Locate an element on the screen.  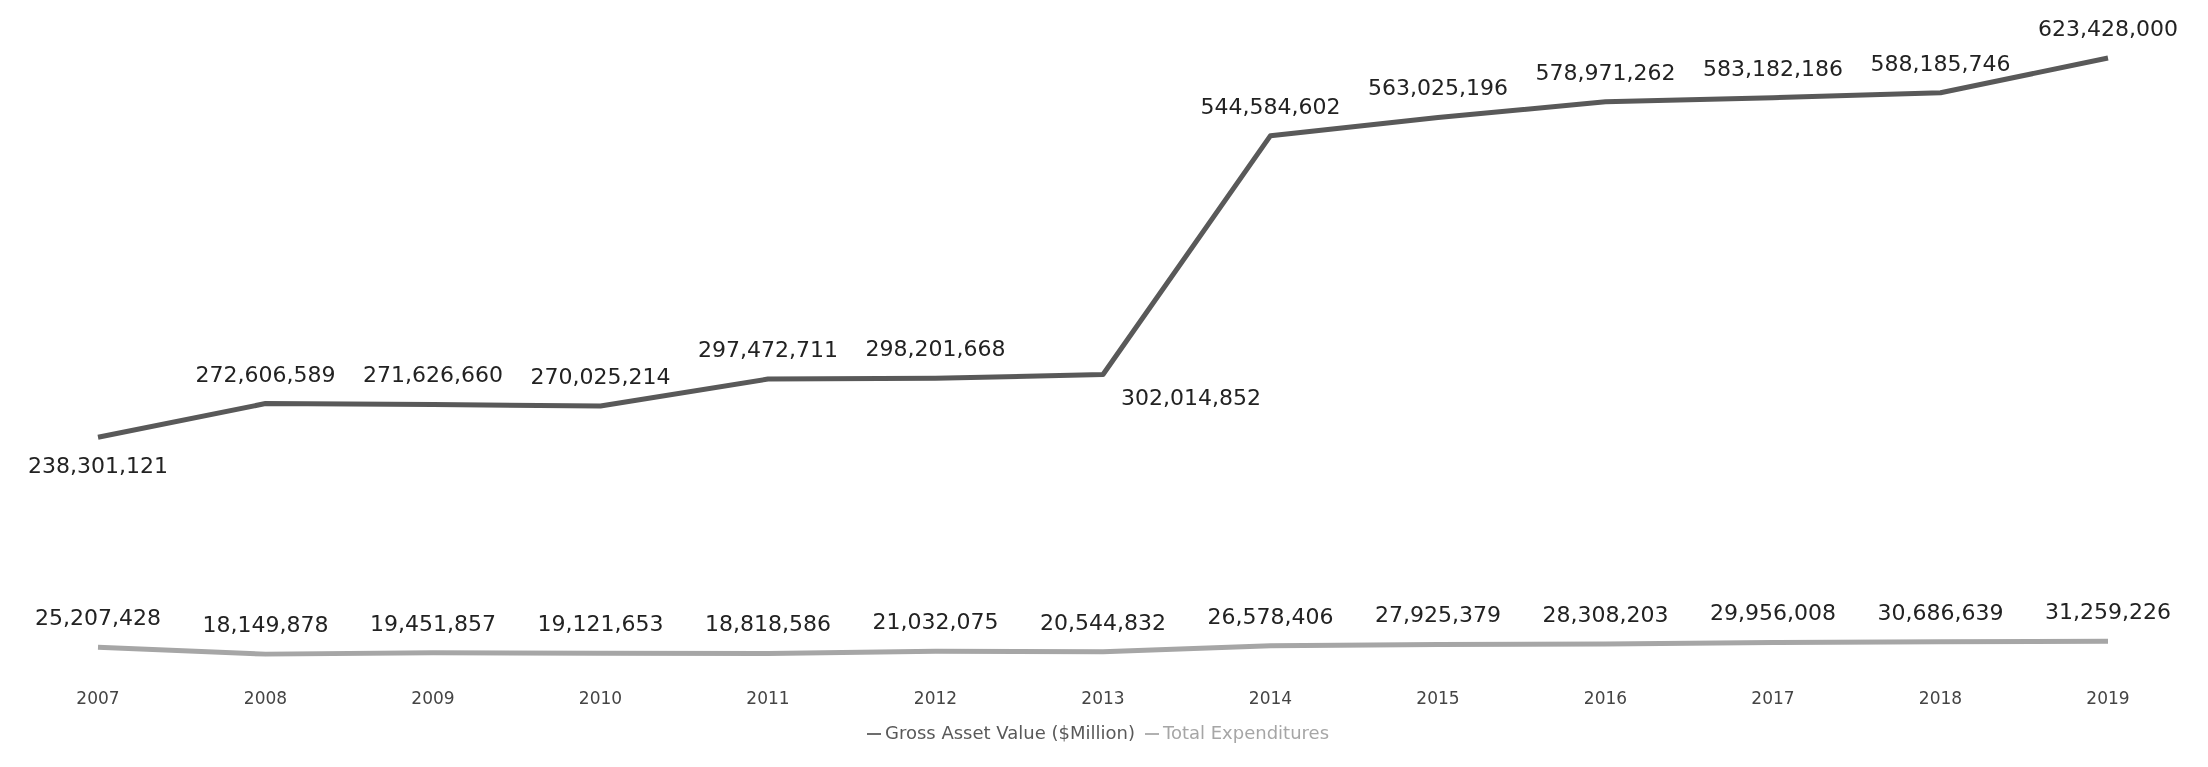
legend-label: Gross Asset Value ($Million) is located at coordinates (1009, 732).